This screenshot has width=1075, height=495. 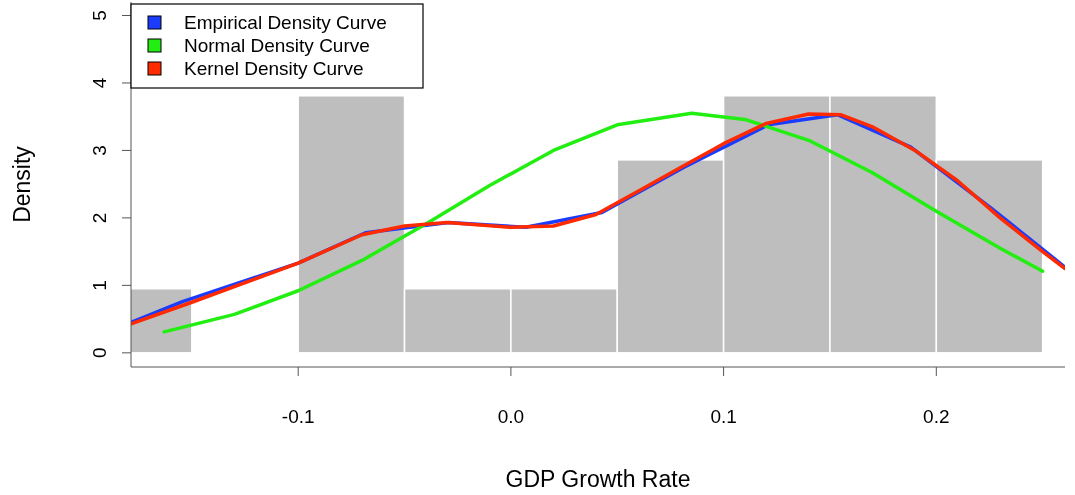 I want to click on y-tick-label: 3, so click(x=99, y=150).